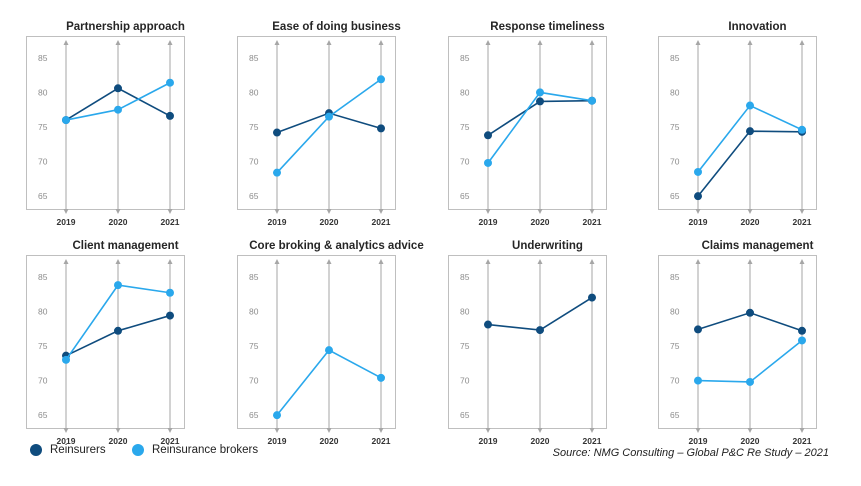 This screenshot has height=486, width=861. Describe the element at coordinates (195, 450) in the screenshot. I see `legend-item-brokers: Reinsurance brokers` at that location.